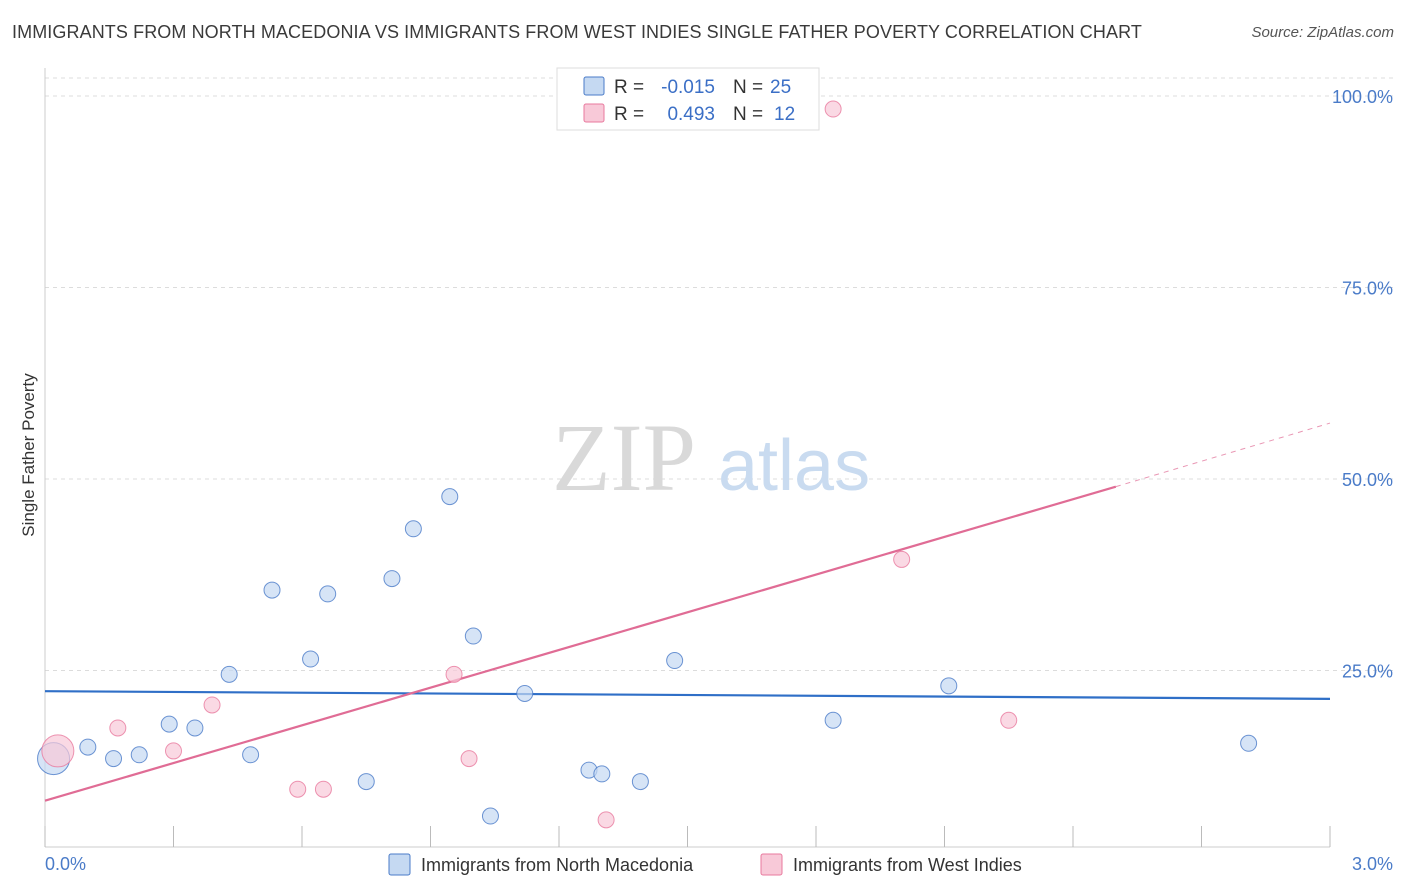 The width and height of the screenshot is (1406, 892). What do you see at coordinates (687, 695) in the screenshot?
I see `trend-line-north-macedonia` at bounding box center [687, 695].